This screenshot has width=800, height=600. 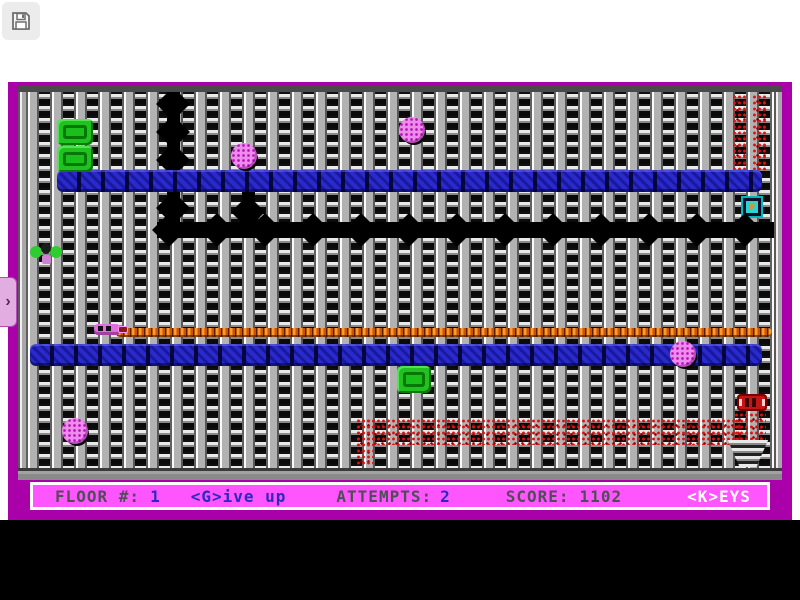 What do you see at coordinates (752, 402) in the screenshot?
I see `red-sign-sprite` at bounding box center [752, 402].